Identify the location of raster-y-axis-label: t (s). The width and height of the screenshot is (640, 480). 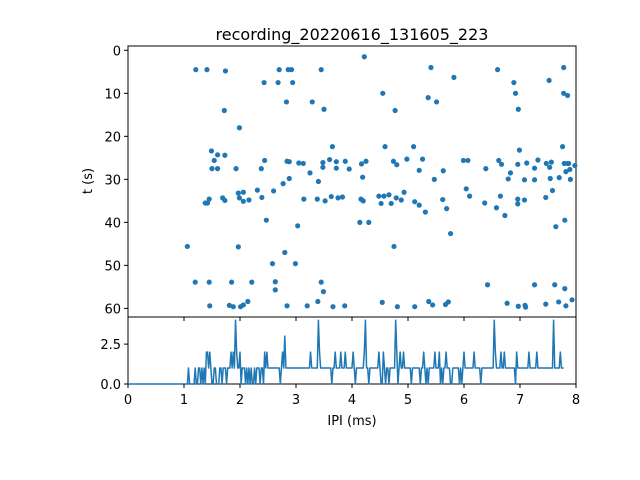
(88, 181).